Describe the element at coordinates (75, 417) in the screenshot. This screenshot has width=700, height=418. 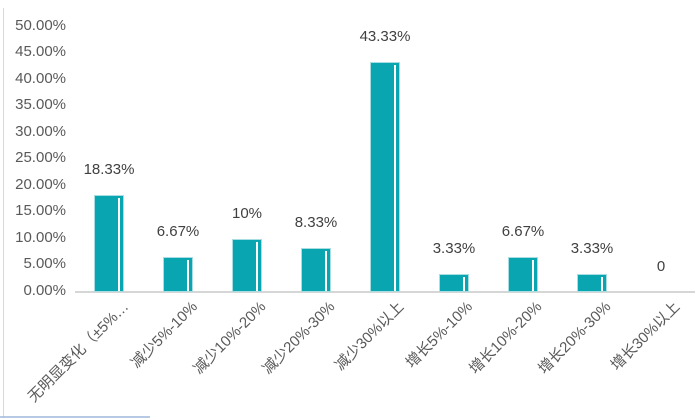
I see `bottom-edge-line` at that location.